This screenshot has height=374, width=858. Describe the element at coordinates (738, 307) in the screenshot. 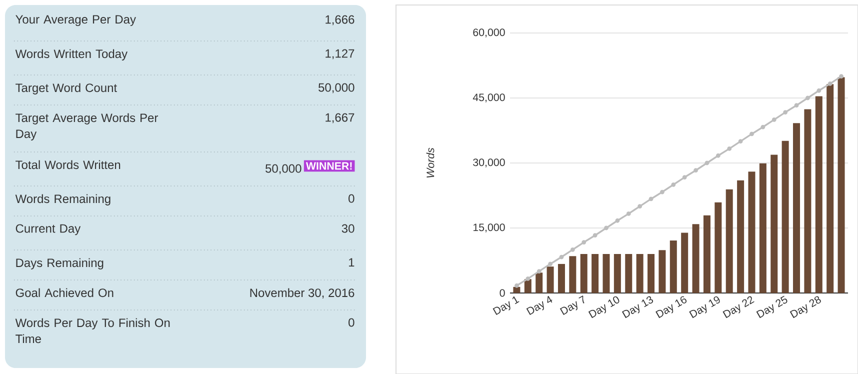

I see `x-tick-label: Day 22` at that location.